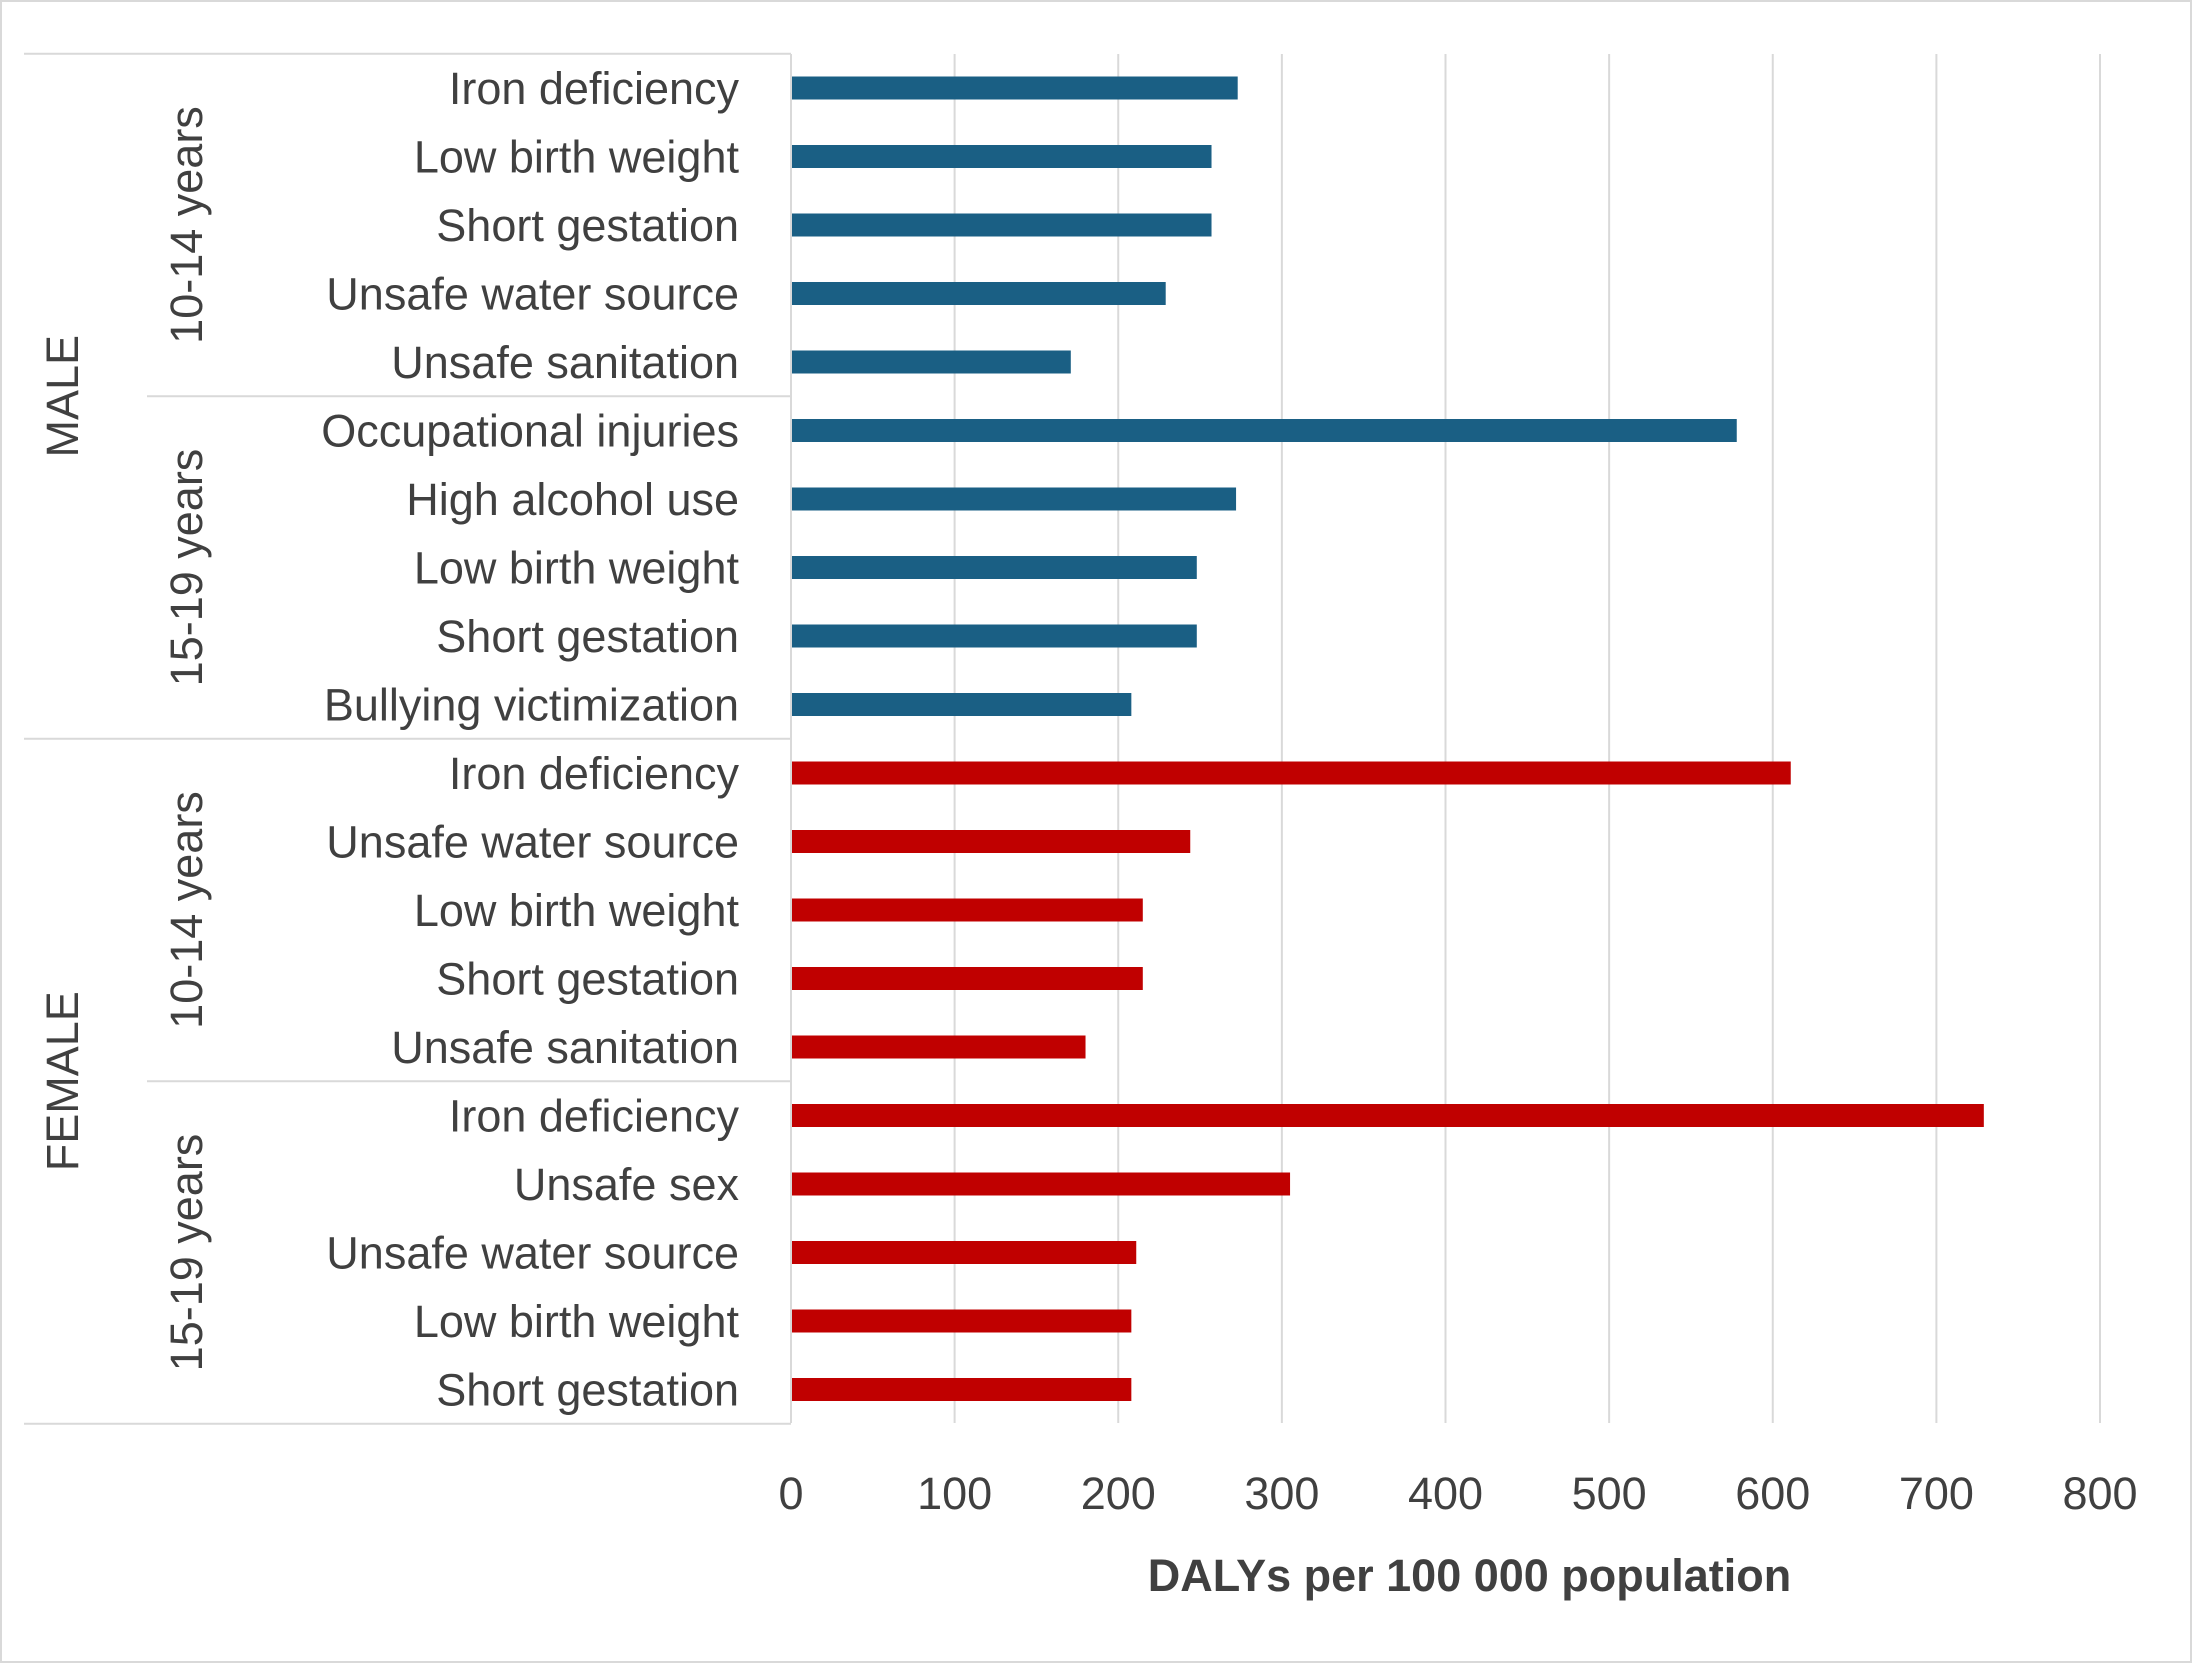 Image resolution: width=2192 pixels, height=1663 pixels. What do you see at coordinates (1936, 1493) in the screenshot?
I see `x-tick-label: 700` at bounding box center [1936, 1493].